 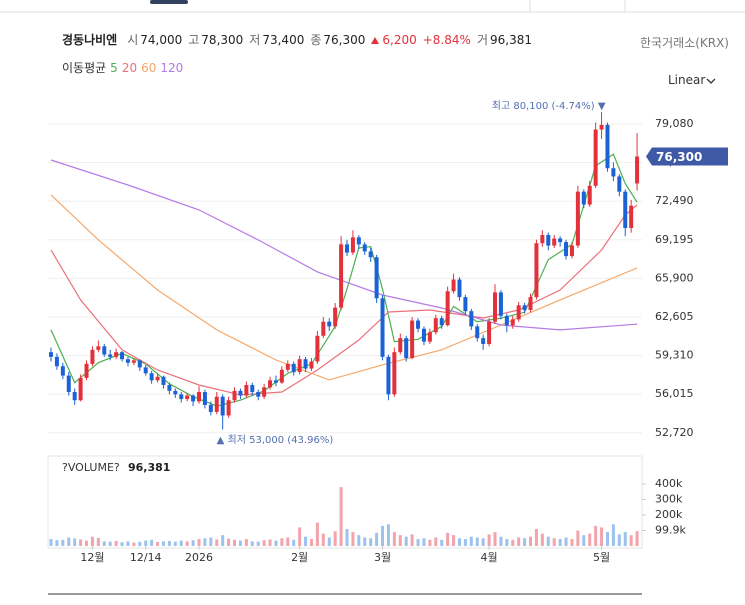 What do you see at coordinates (345, 502) in the screenshot?
I see `volume-panel` at bounding box center [345, 502].